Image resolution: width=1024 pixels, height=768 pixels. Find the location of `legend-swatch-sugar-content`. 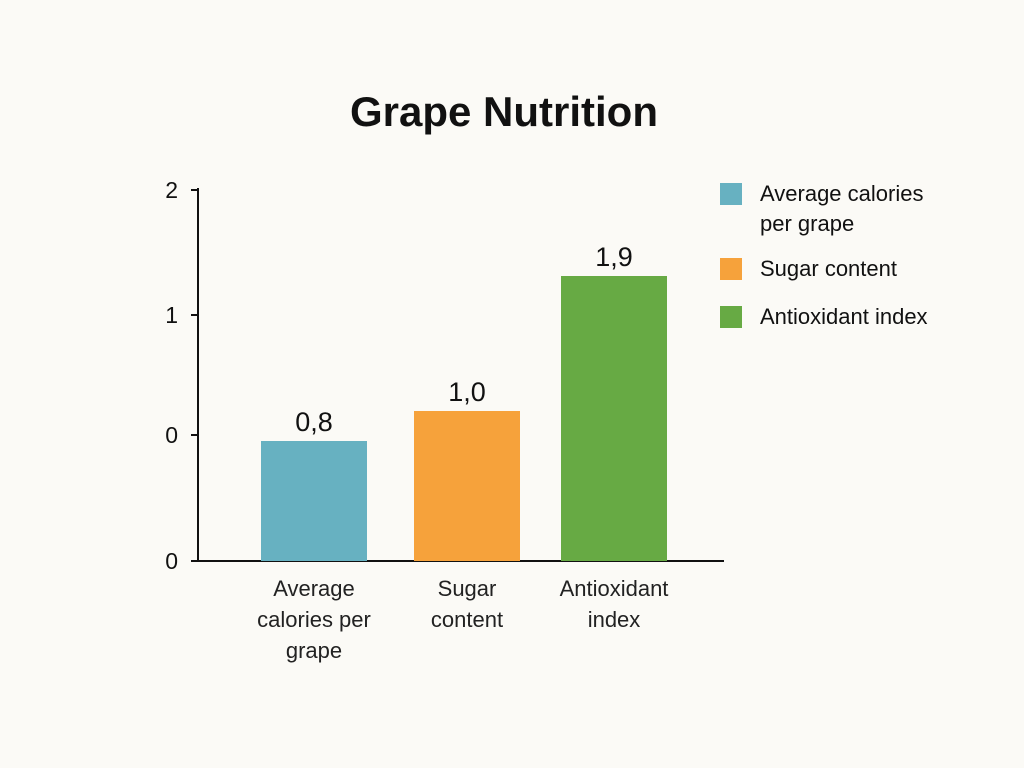

legend-swatch-sugar-content is located at coordinates (731, 269).